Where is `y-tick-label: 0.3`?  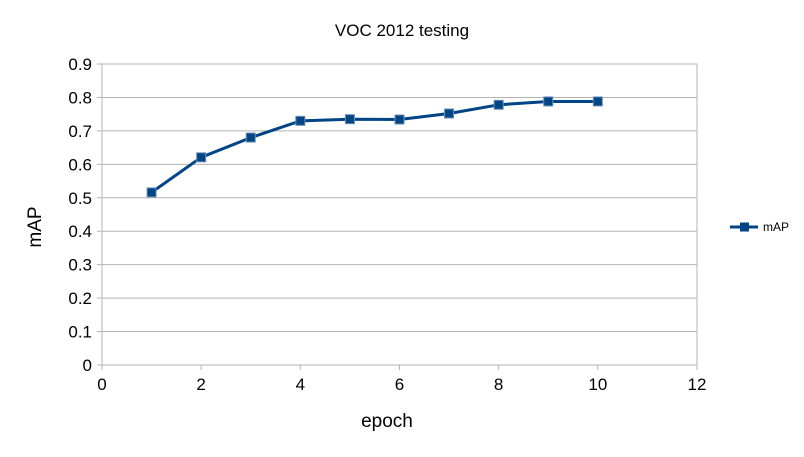
y-tick-label: 0.3 is located at coordinates (80, 265).